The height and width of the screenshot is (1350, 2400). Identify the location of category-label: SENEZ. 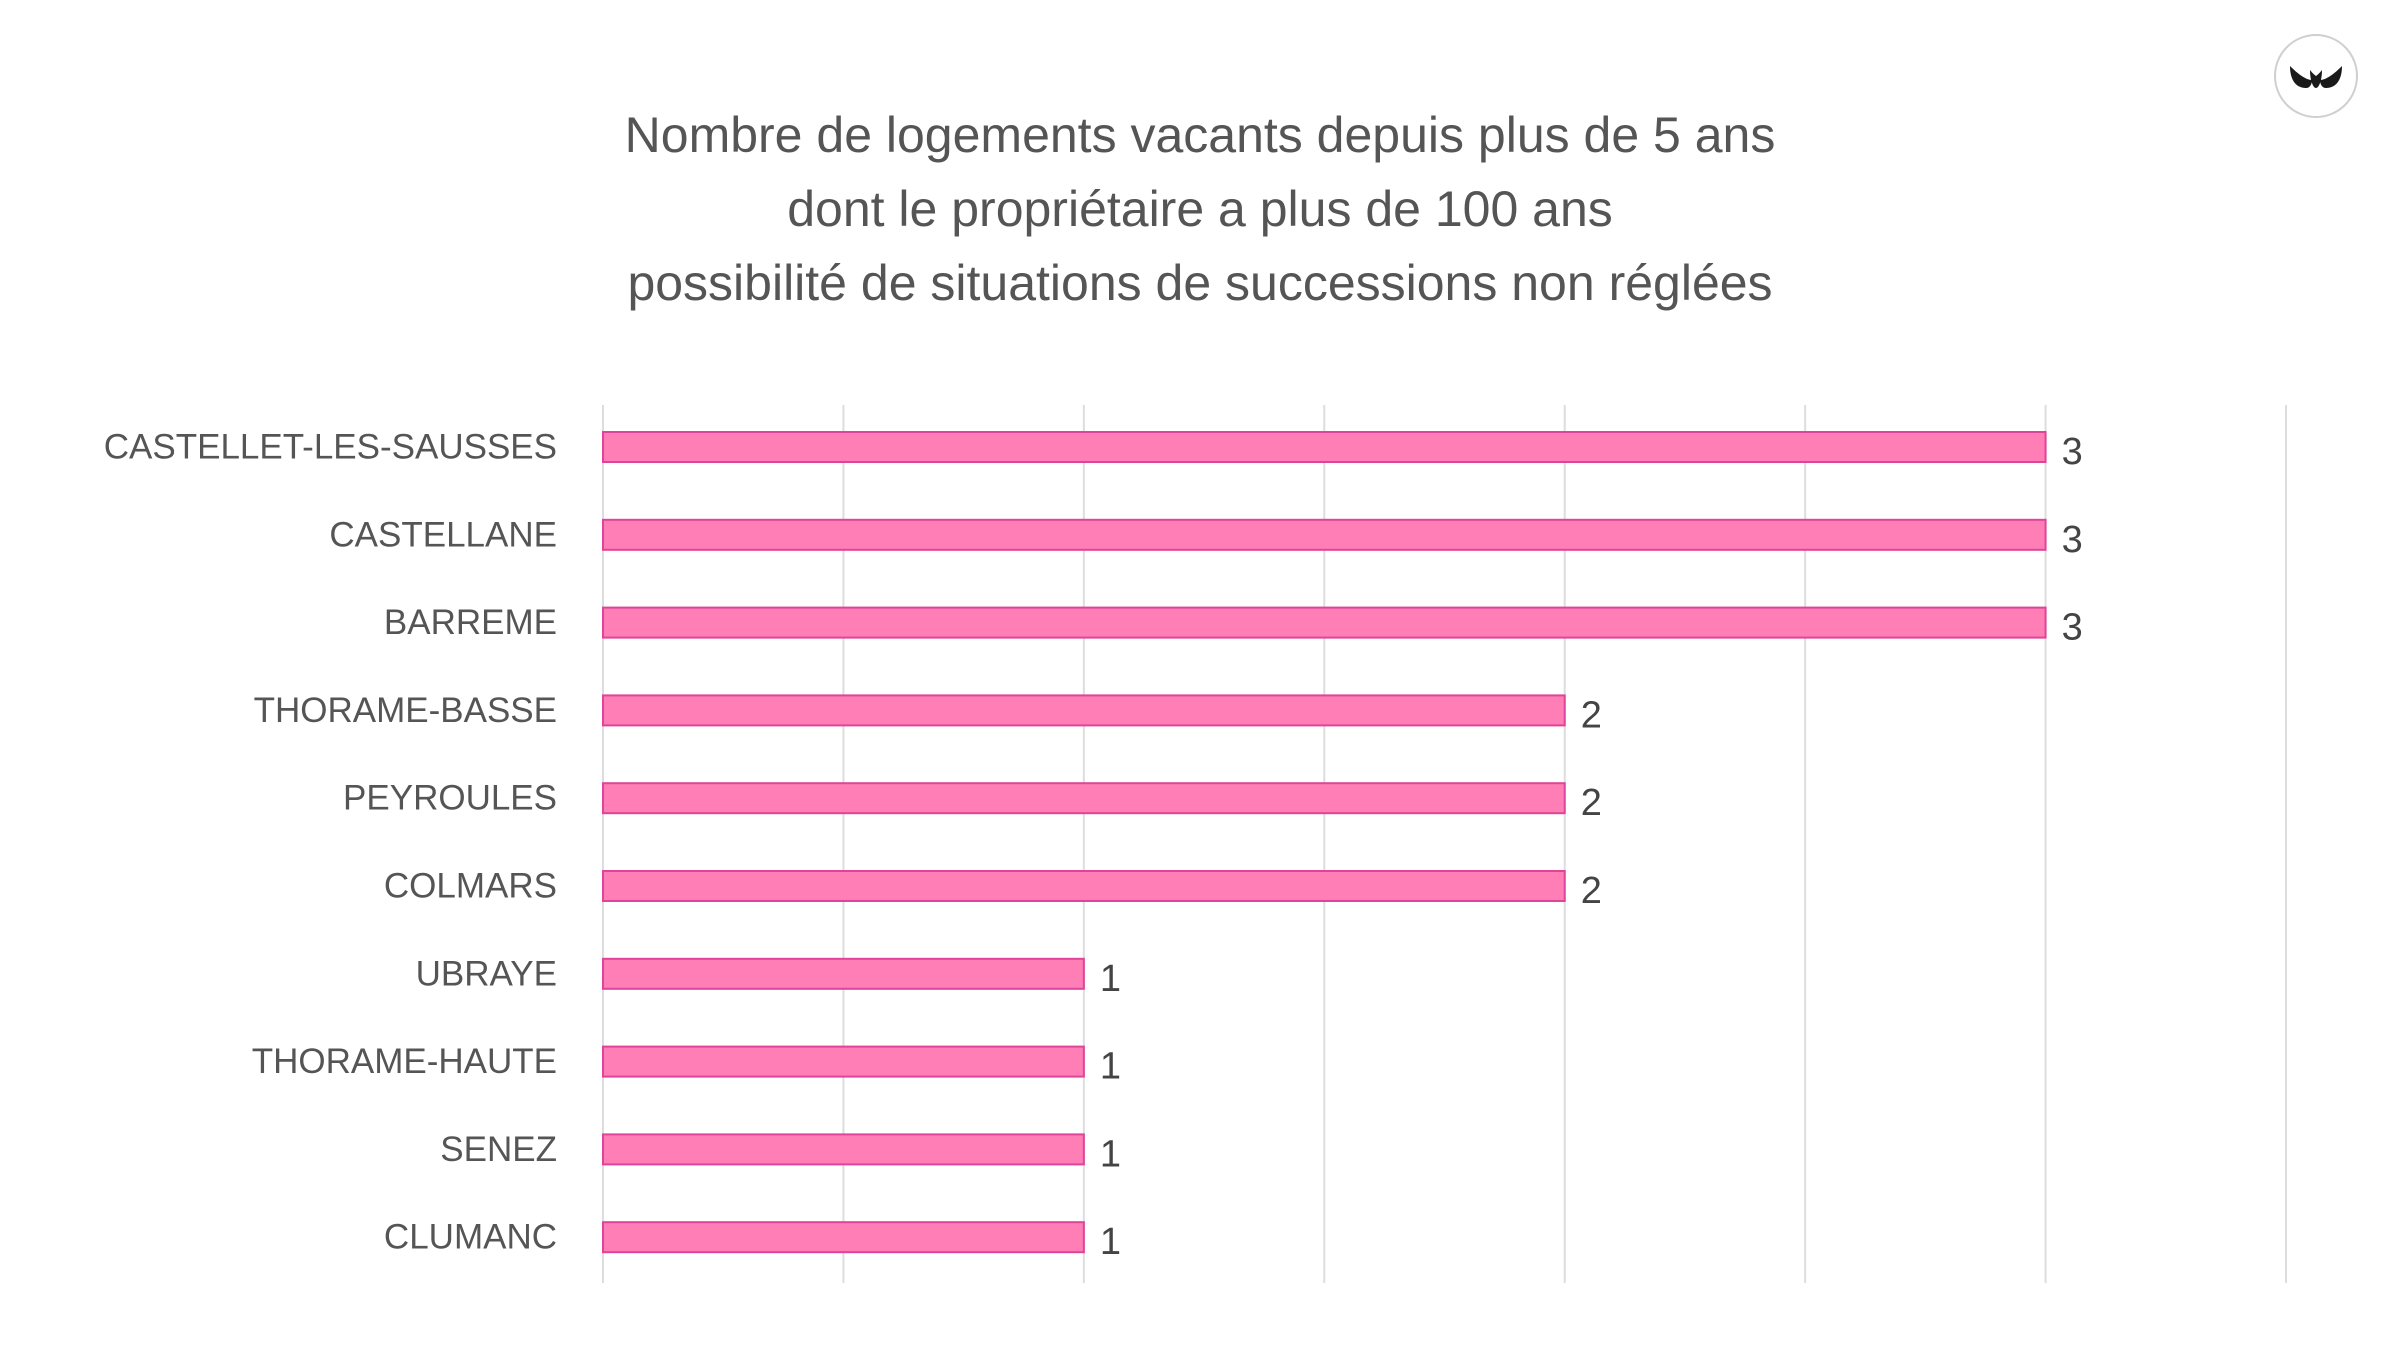
(498, 1149).